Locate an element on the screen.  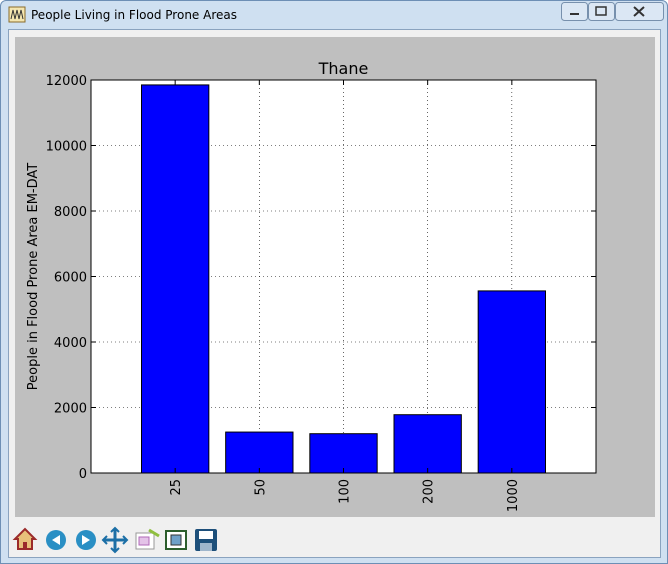
y-tick-label: 4000 is located at coordinates (70, 343).